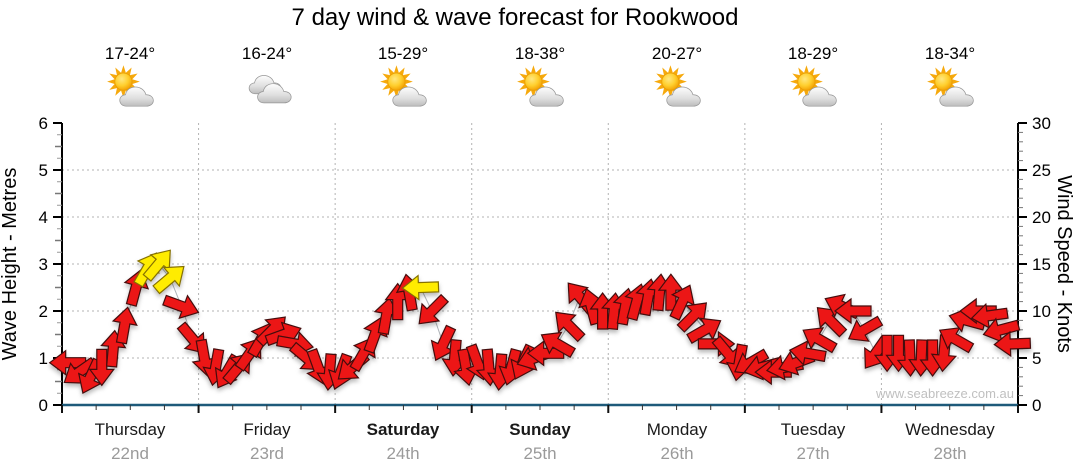 The width and height of the screenshot is (1080, 475). What do you see at coordinates (130, 453) in the screenshot?
I see `day-date: 22nd` at bounding box center [130, 453].